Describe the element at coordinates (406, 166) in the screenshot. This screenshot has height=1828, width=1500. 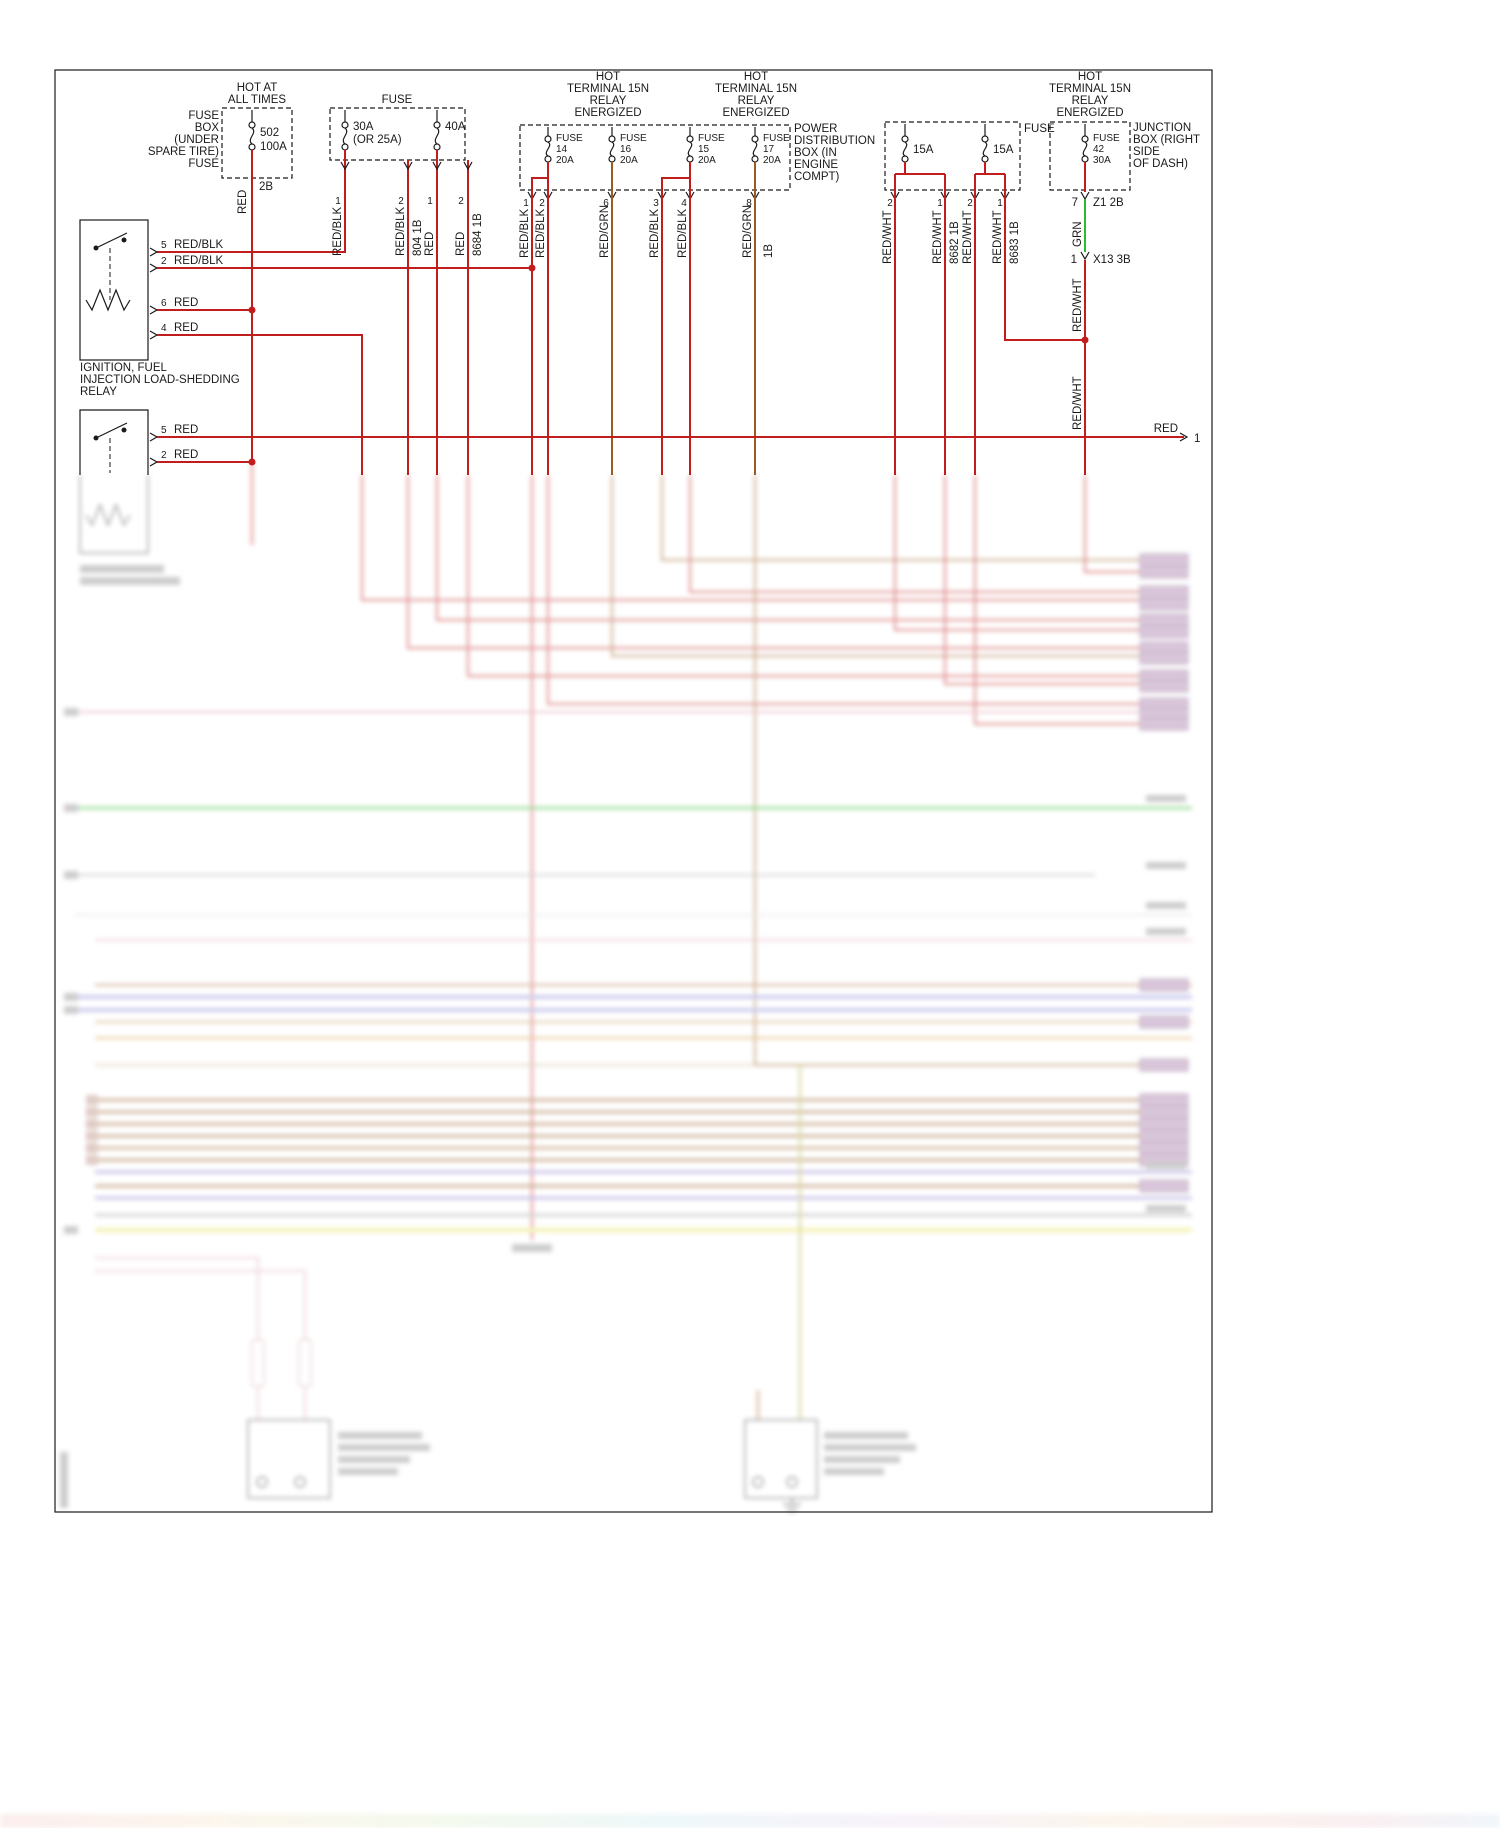
I see `feed-arrows` at that location.